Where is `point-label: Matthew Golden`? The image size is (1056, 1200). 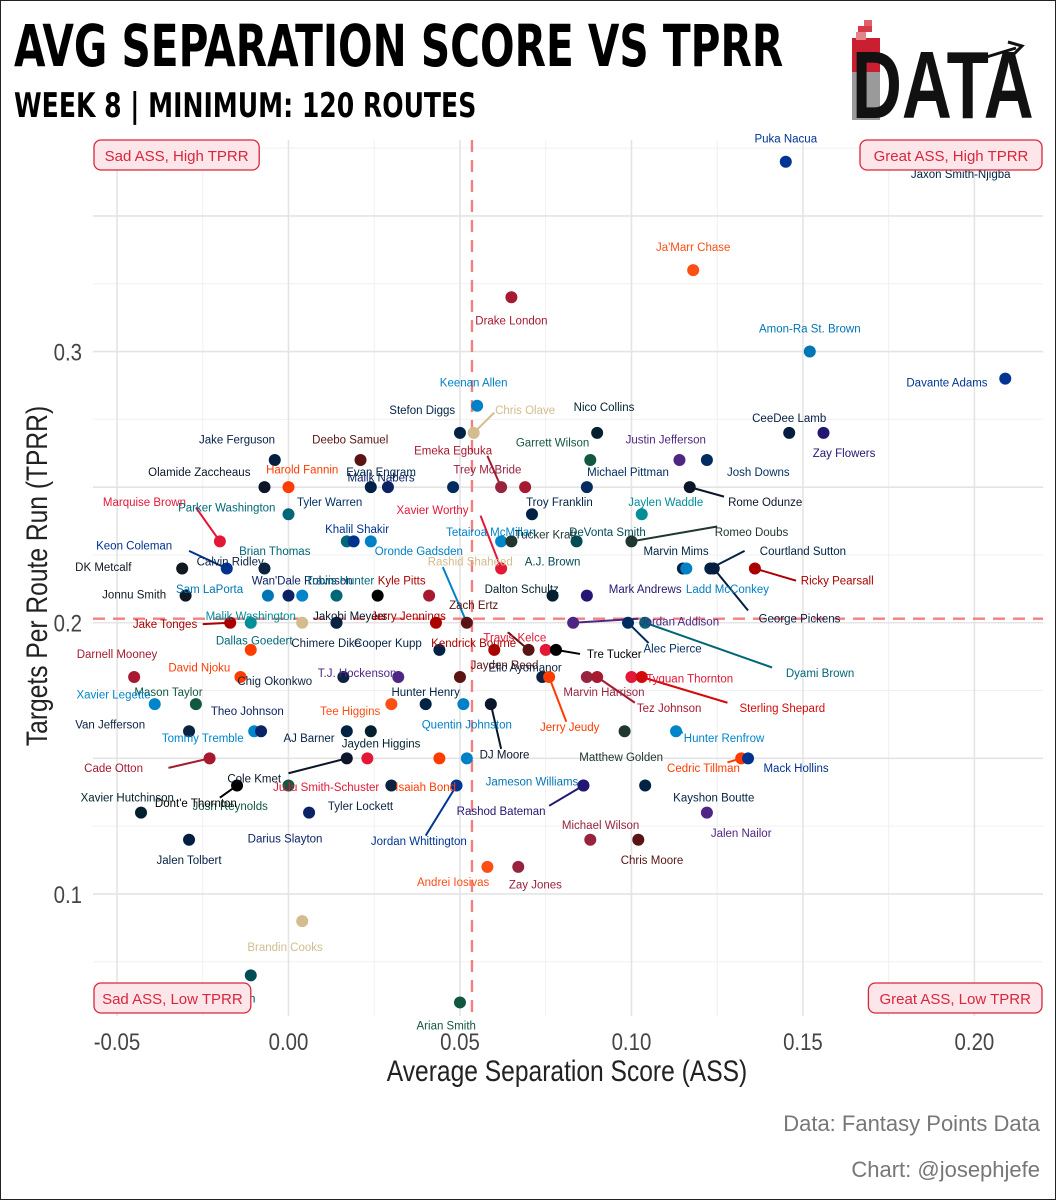
point-label: Matthew Golden is located at coordinates (621, 758).